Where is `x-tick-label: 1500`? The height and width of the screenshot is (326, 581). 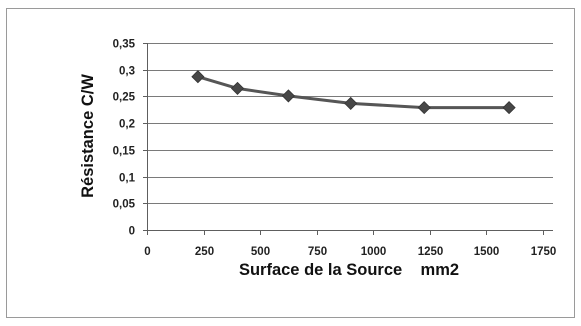
x-tick-label: 1500 is located at coordinates (487, 252).